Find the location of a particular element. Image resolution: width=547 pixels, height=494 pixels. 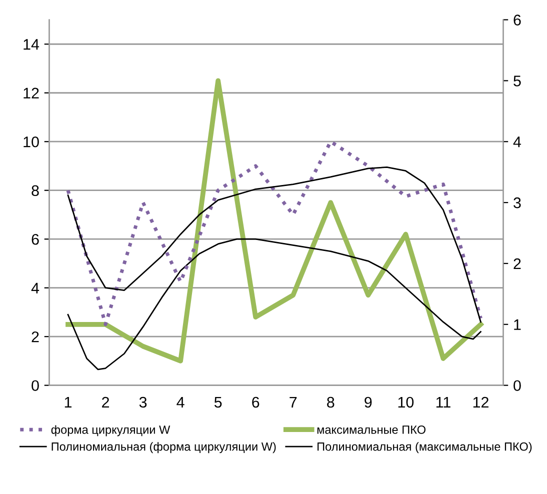

y-tick-label: 10 is located at coordinates (31, 142).